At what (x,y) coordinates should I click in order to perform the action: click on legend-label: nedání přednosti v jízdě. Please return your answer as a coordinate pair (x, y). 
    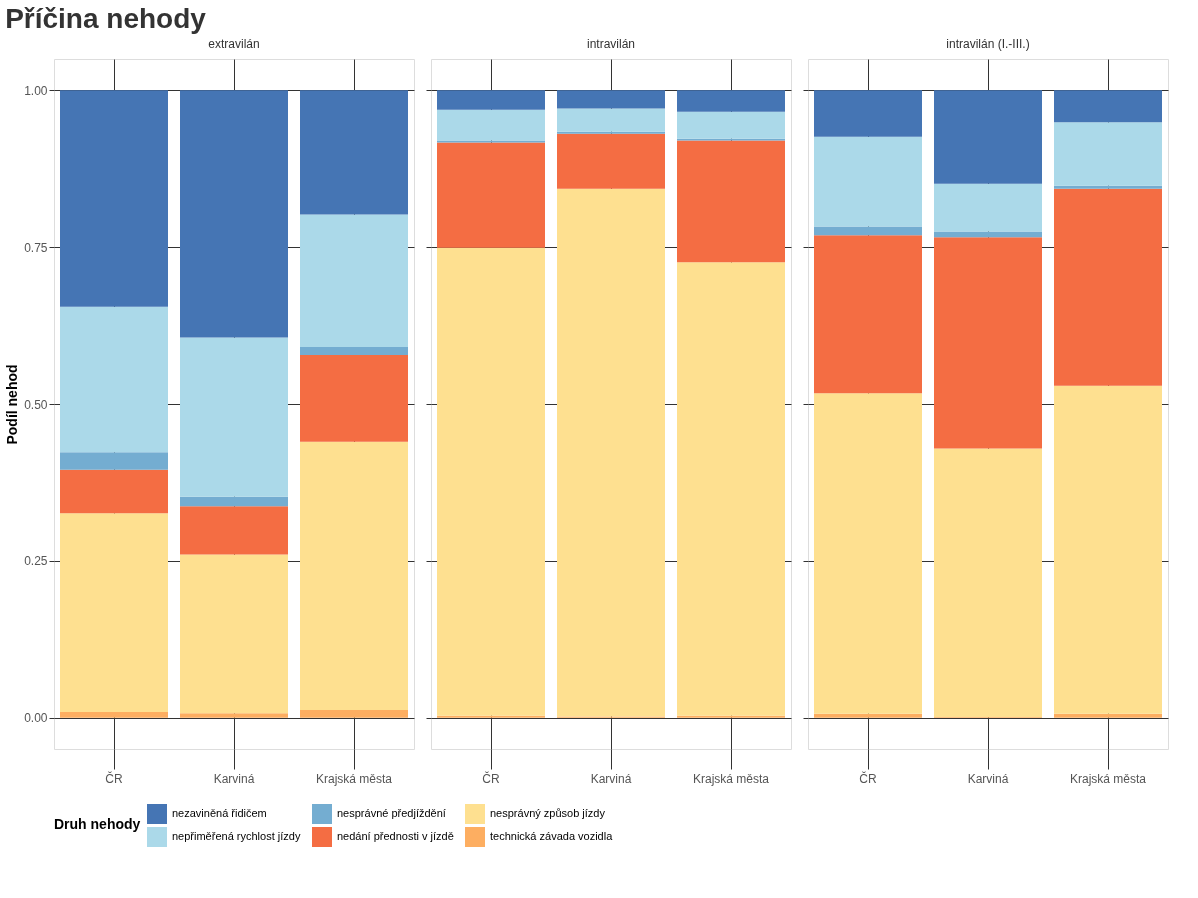
    Looking at the image, I should click on (395, 836).